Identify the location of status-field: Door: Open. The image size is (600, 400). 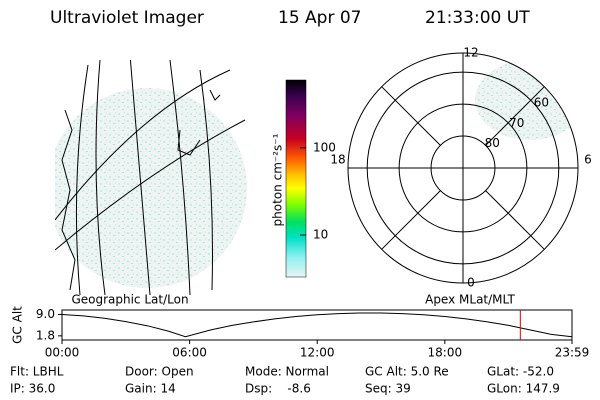
(159, 372).